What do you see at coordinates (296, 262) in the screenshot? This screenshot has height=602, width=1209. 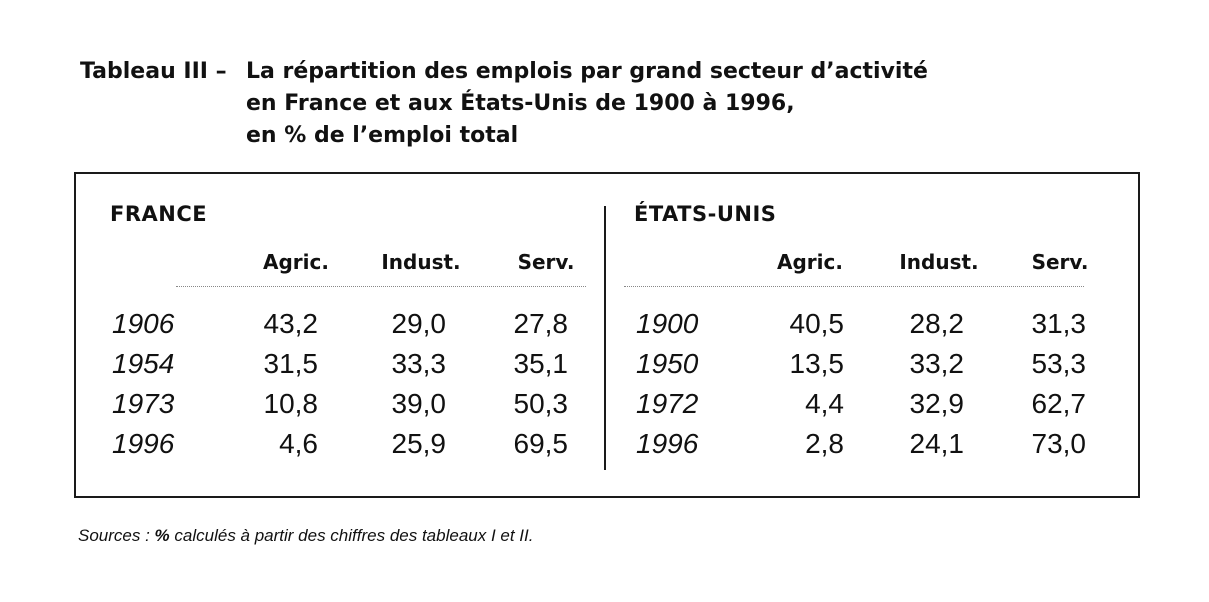 I see `france-col-agric: Agric.` at bounding box center [296, 262].